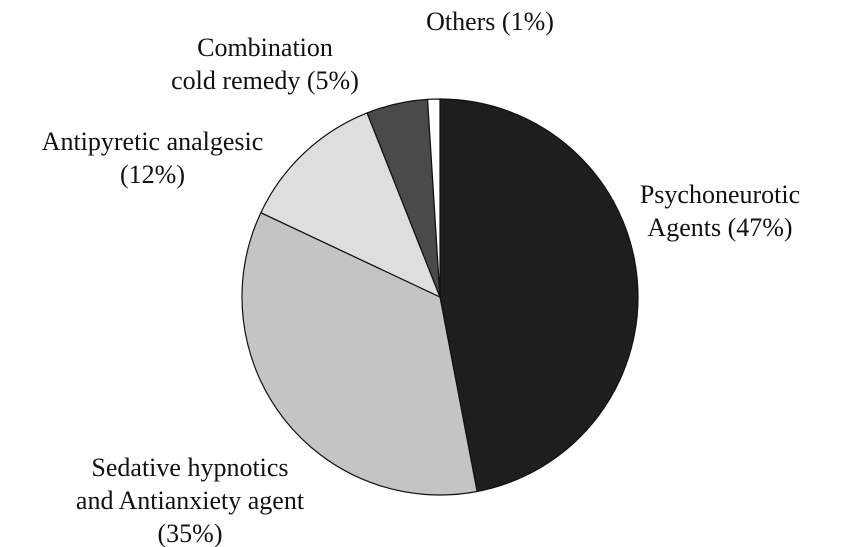 This screenshot has width=849, height=547. Describe the element at coordinates (152, 141) in the screenshot. I see `category-label: Antipyretic analgesic` at that location.